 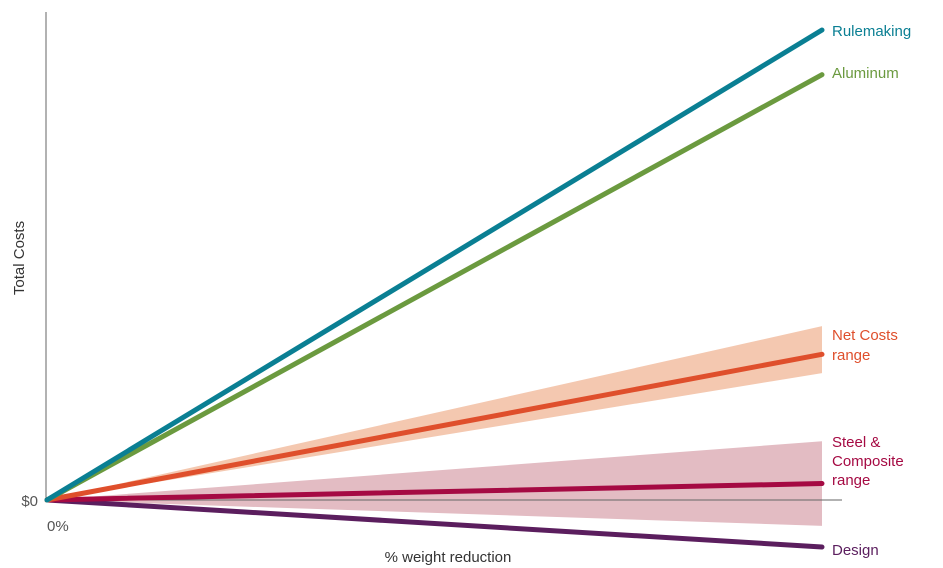 What do you see at coordinates (865, 335) in the screenshot?
I see `label-net-costs-line1: Net Costs` at bounding box center [865, 335].